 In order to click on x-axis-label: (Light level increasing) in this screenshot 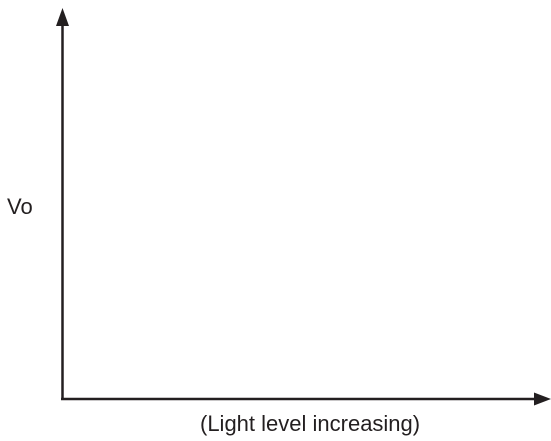, I will do `click(310, 423)`.